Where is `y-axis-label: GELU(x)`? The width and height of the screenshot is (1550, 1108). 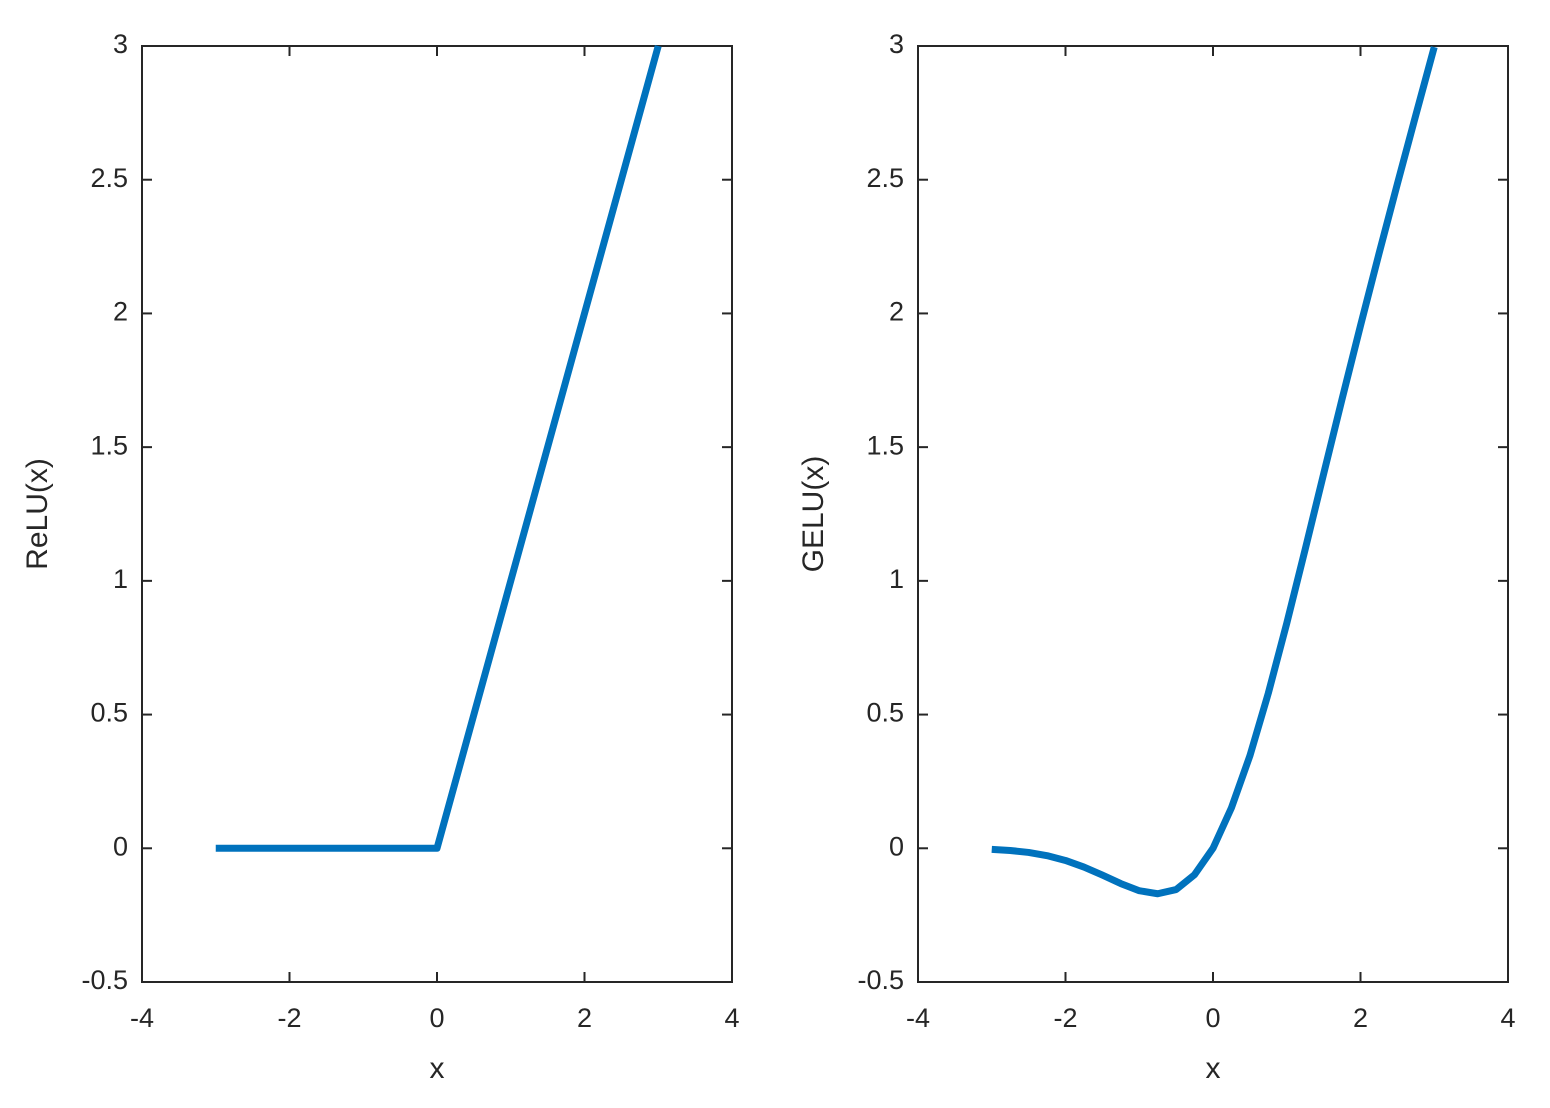
y-axis-label: GELU(x) is located at coordinates (813, 514).